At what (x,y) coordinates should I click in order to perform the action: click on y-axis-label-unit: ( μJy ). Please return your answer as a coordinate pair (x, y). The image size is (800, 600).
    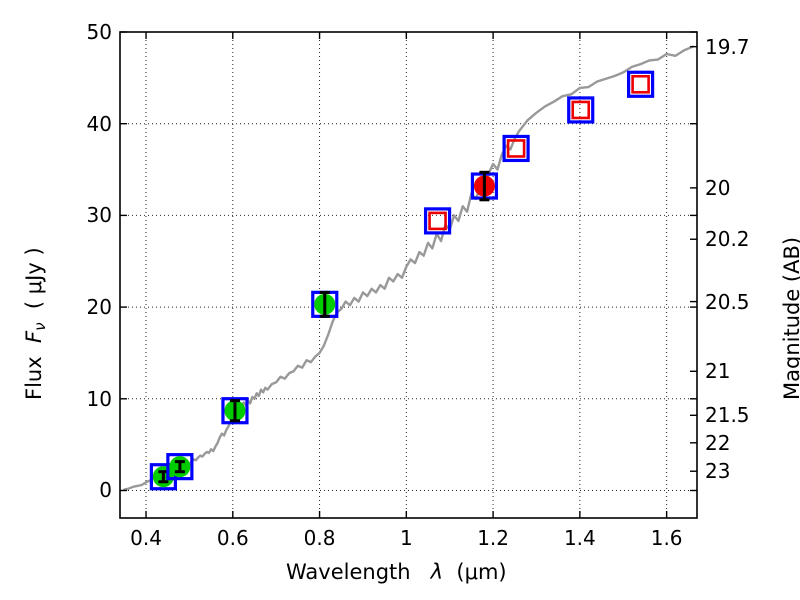
    Looking at the image, I should click on (34, 278).